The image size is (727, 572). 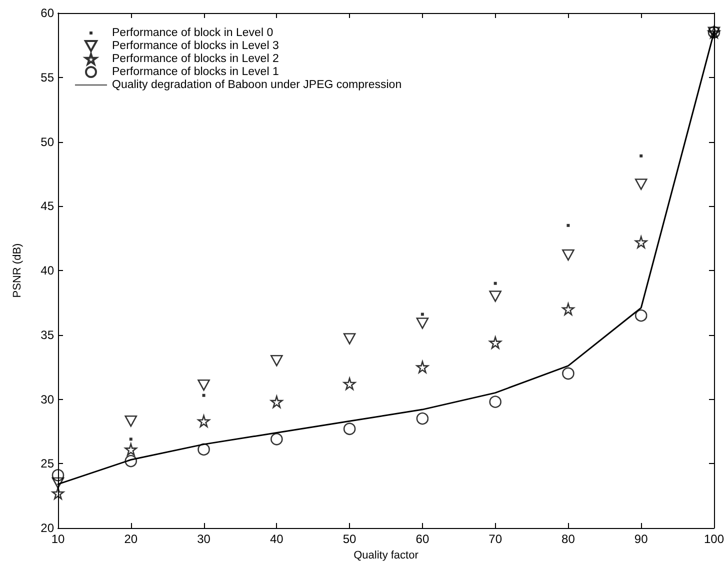 What do you see at coordinates (641, 539) in the screenshot?
I see `x-tick-label: 90` at bounding box center [641, 539].